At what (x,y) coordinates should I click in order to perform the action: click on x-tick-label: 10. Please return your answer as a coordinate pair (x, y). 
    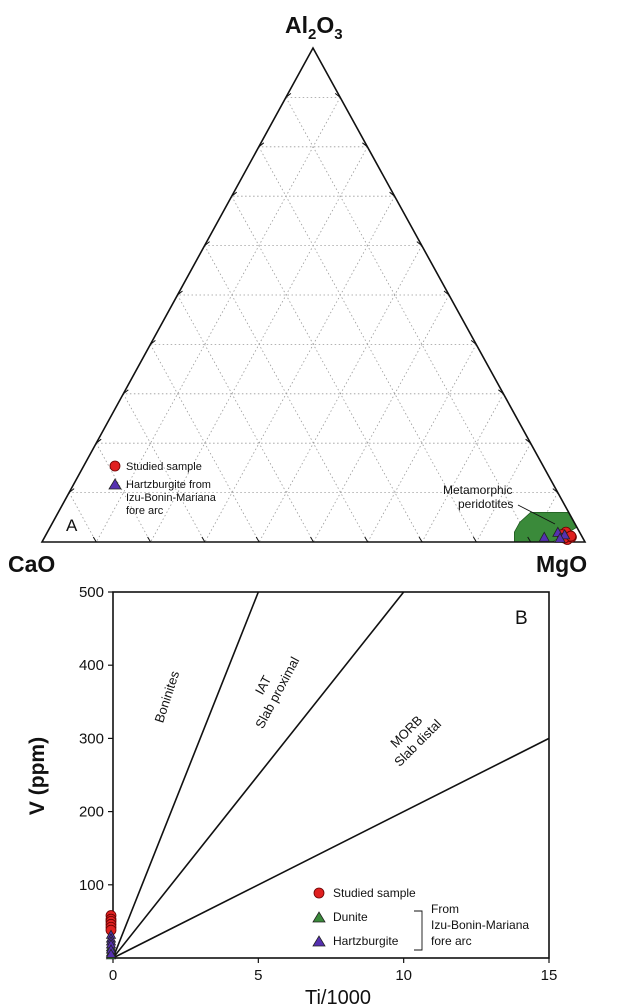
    Looking at the image, I should click on (403, 975).